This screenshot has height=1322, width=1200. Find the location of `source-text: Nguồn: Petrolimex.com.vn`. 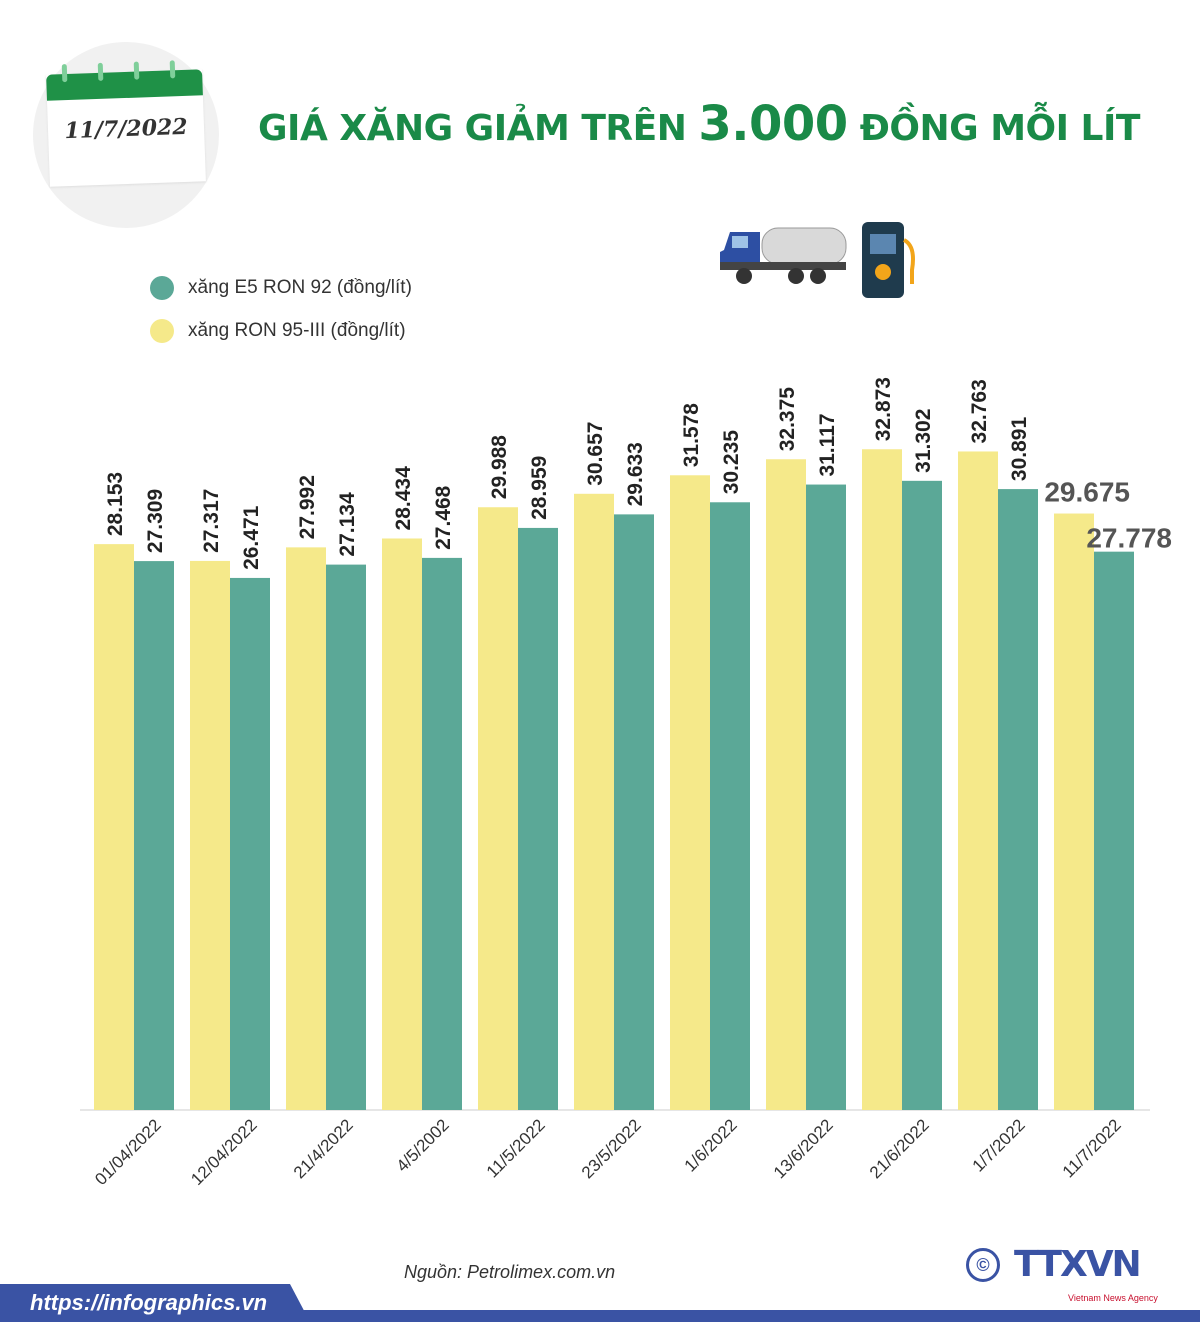

source-text: Nguồn: Petrolimex.com.vn is located at coordinates (510, 1272).